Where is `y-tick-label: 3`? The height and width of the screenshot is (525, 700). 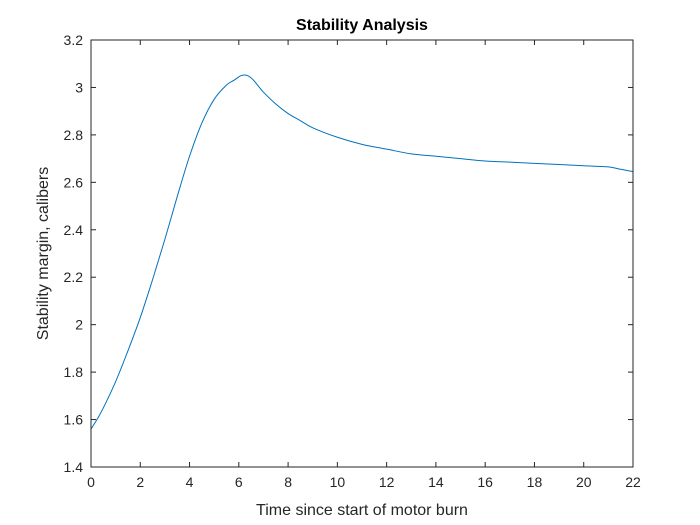
y-tick-label: 3 is located at coordinates (79, 87).